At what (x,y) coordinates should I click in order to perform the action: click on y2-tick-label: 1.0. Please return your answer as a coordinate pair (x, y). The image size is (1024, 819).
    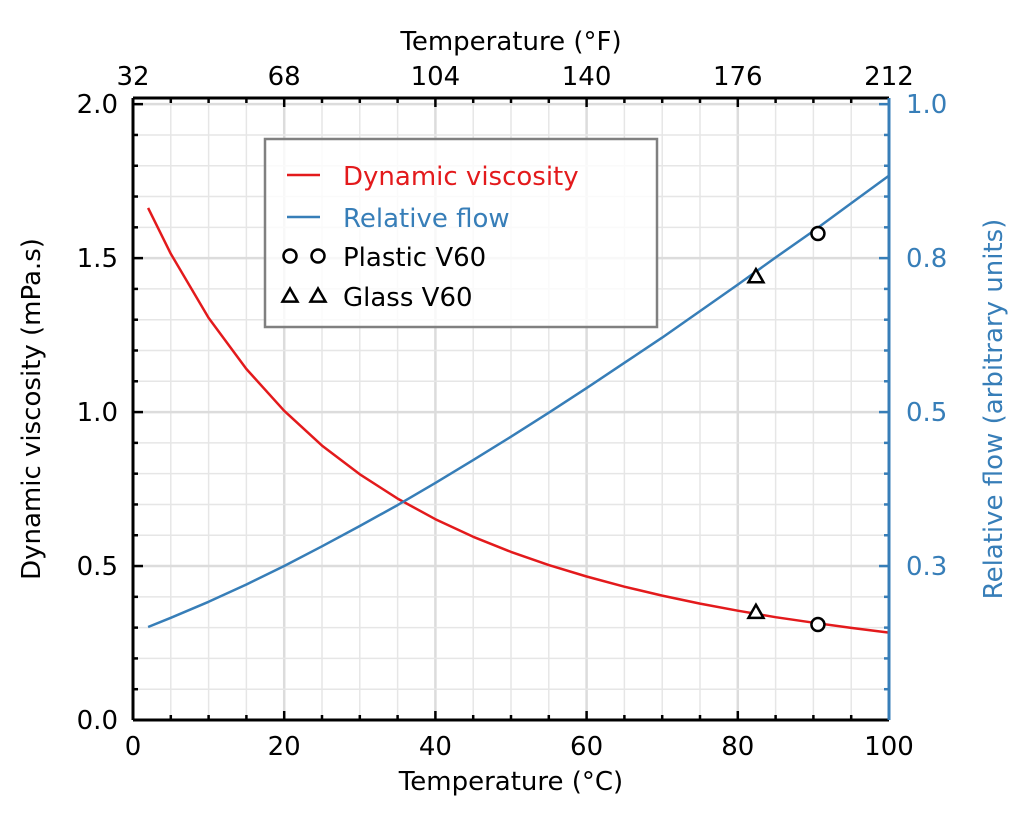
    Looking at the image, I should click on (926, 105).